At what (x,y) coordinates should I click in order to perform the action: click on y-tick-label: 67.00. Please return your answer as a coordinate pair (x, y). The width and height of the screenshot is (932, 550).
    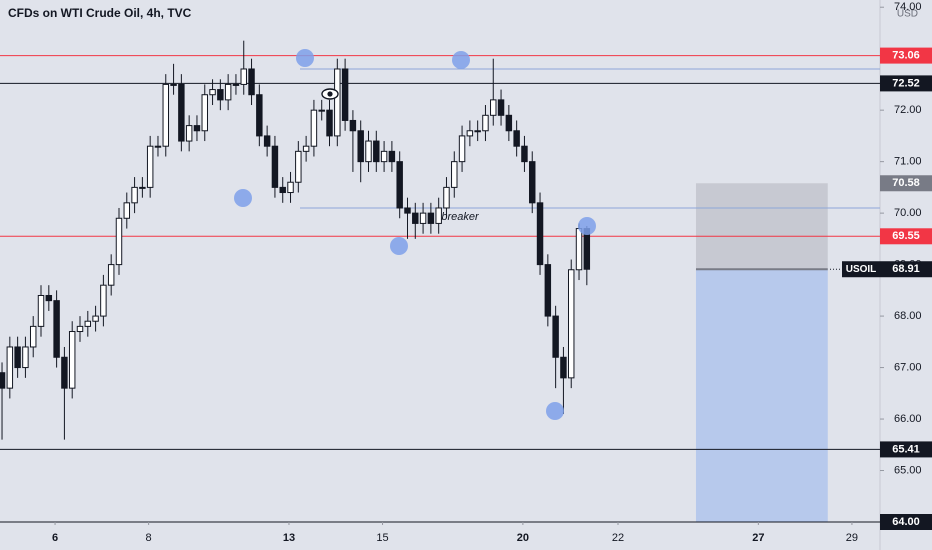
    Looking at the image, I should click on (908, 367).